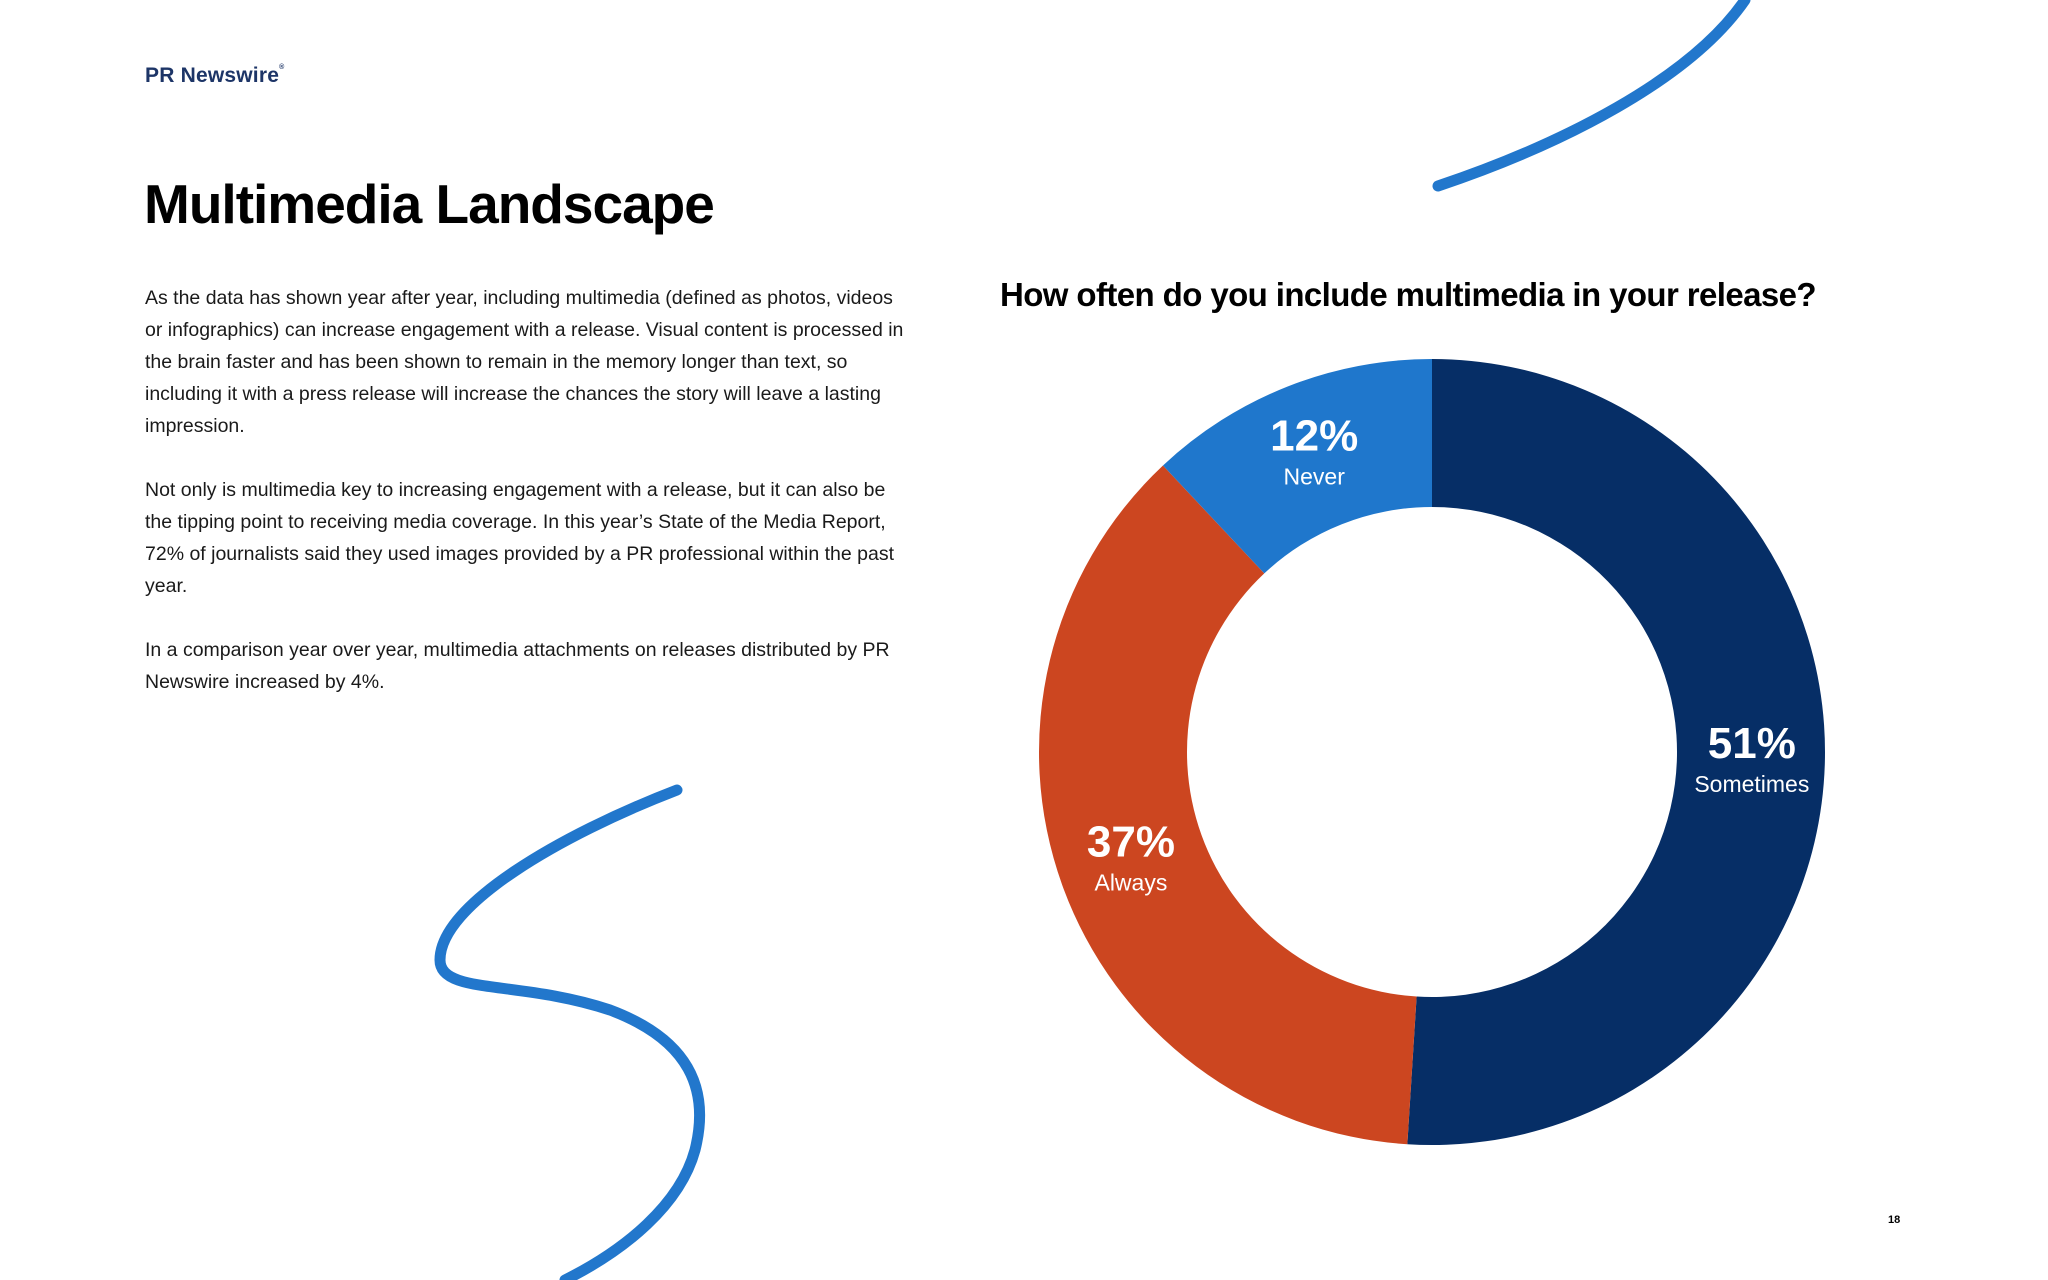 This screenshot has height=1280, width=2048. I want to click on data-label-always: 37%, so click(1131, 841).